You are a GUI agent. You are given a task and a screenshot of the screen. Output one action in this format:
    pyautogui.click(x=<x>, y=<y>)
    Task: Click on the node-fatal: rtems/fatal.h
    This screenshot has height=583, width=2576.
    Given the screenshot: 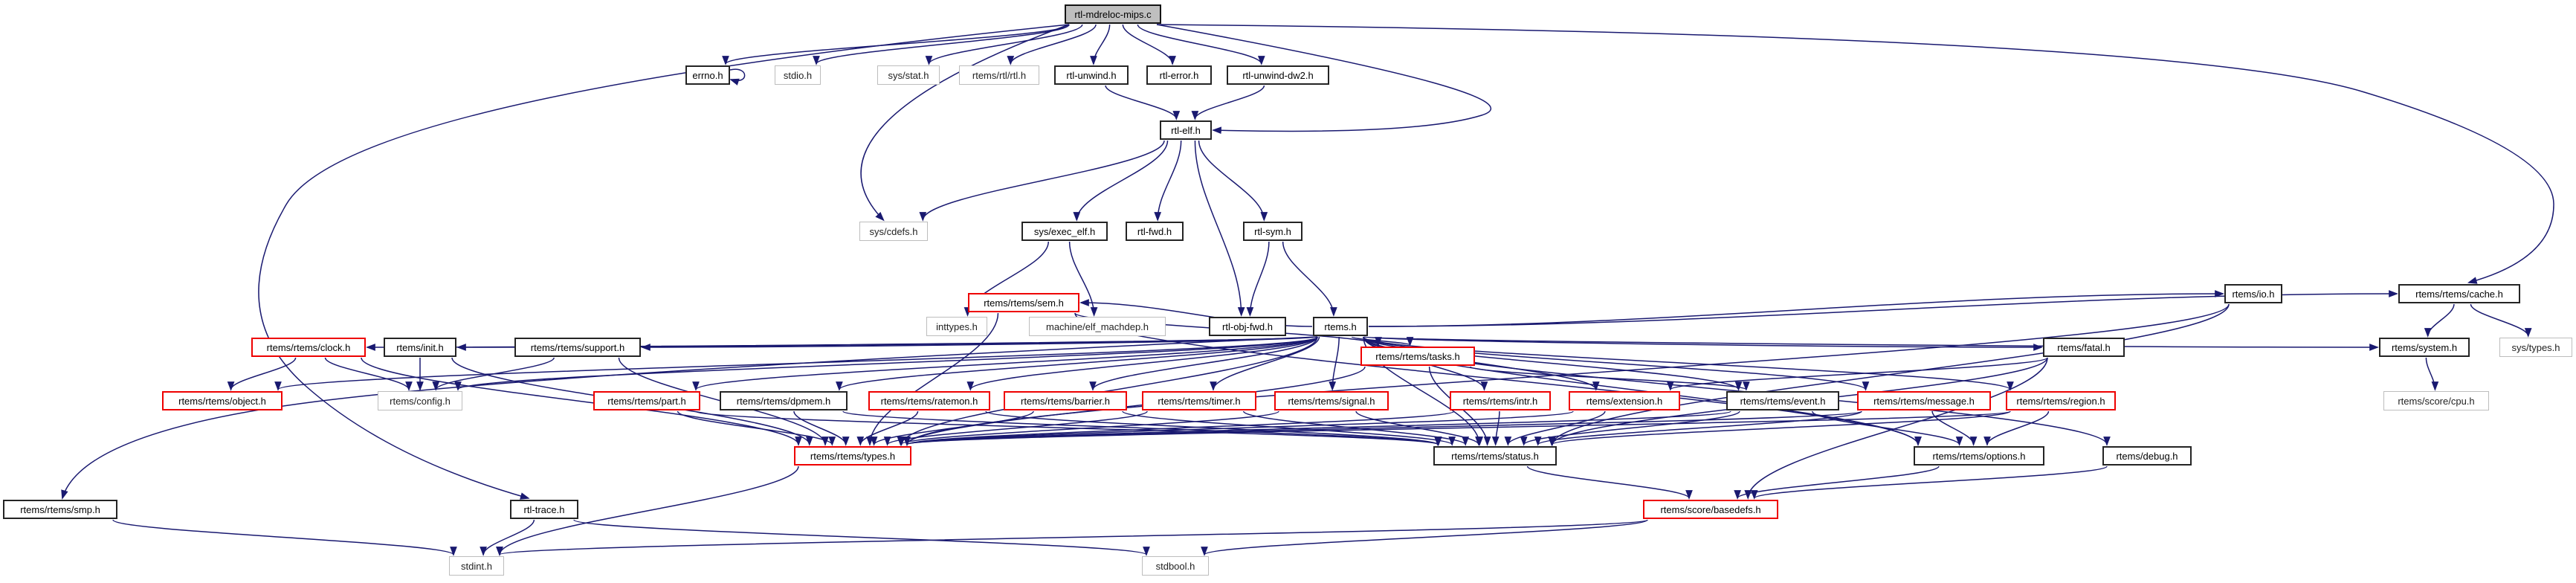 What is the action you would take?
    pyautogui.click(x=2084, y=347)
    